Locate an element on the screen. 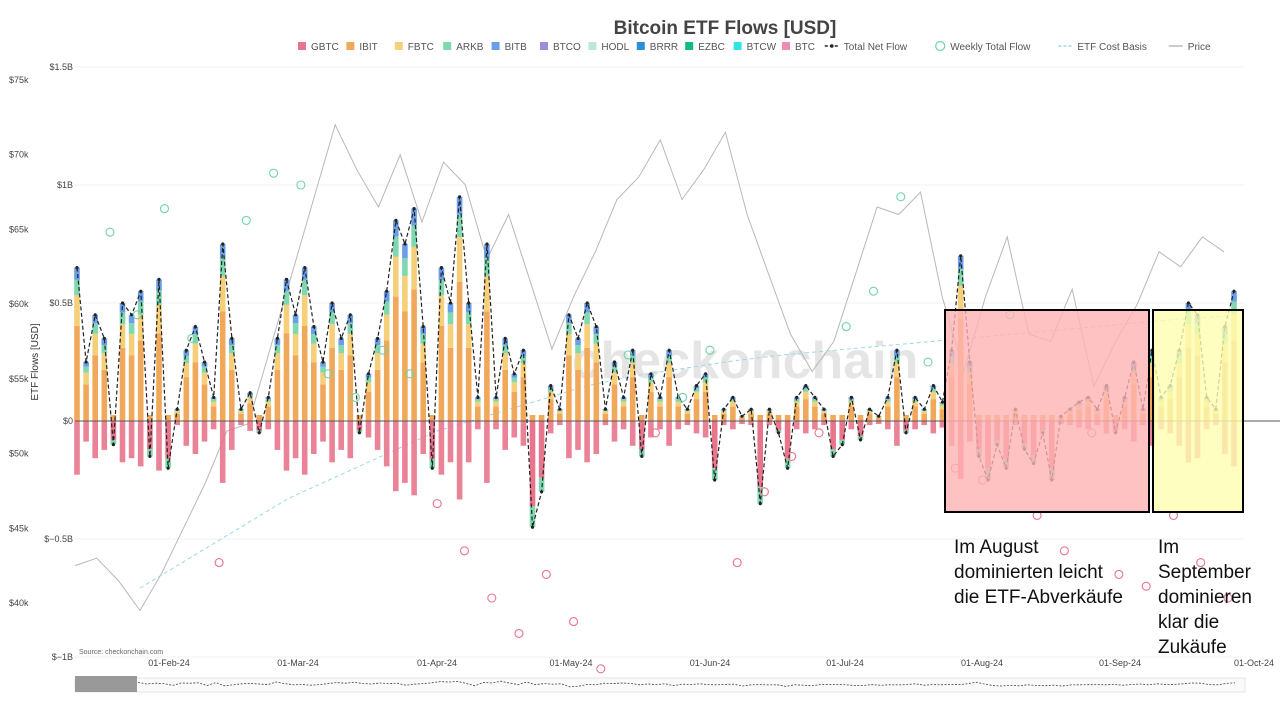  x-tick-label: 01-Aug-24 is located at coordinates (982, 663).